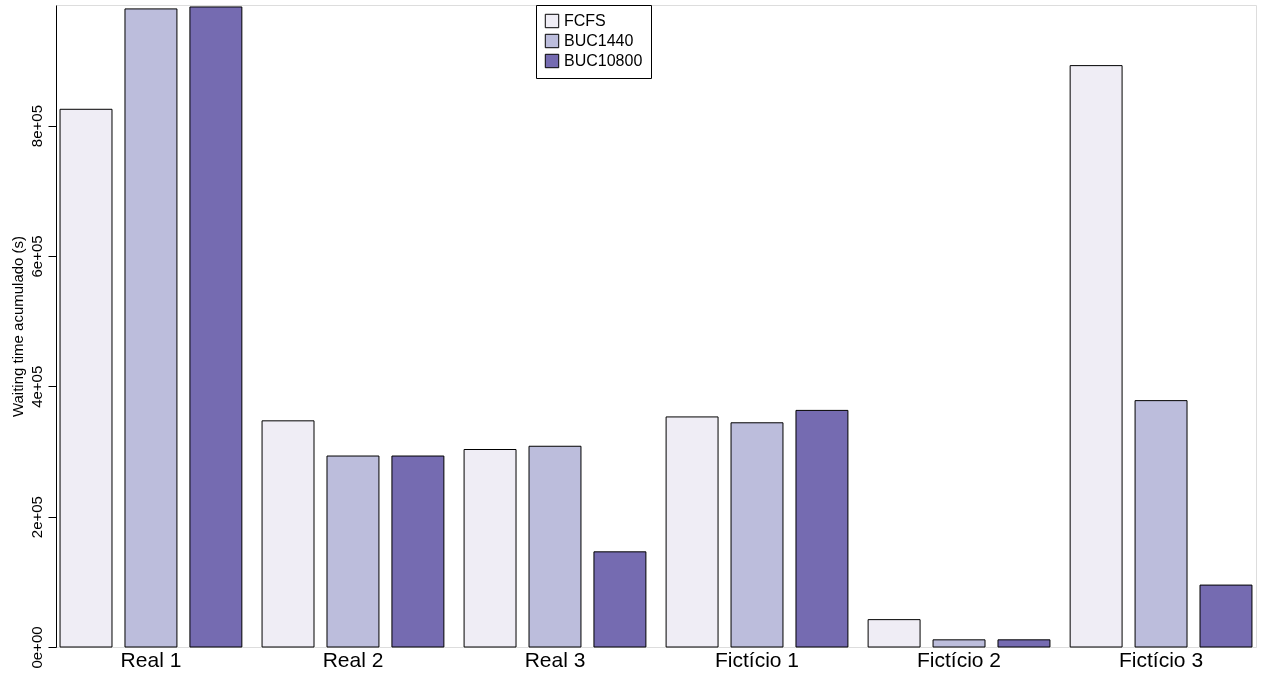 The height and width of the screenshot is (675, 1266). I want to click on legend-label: BUC1440, so click(599, 40).